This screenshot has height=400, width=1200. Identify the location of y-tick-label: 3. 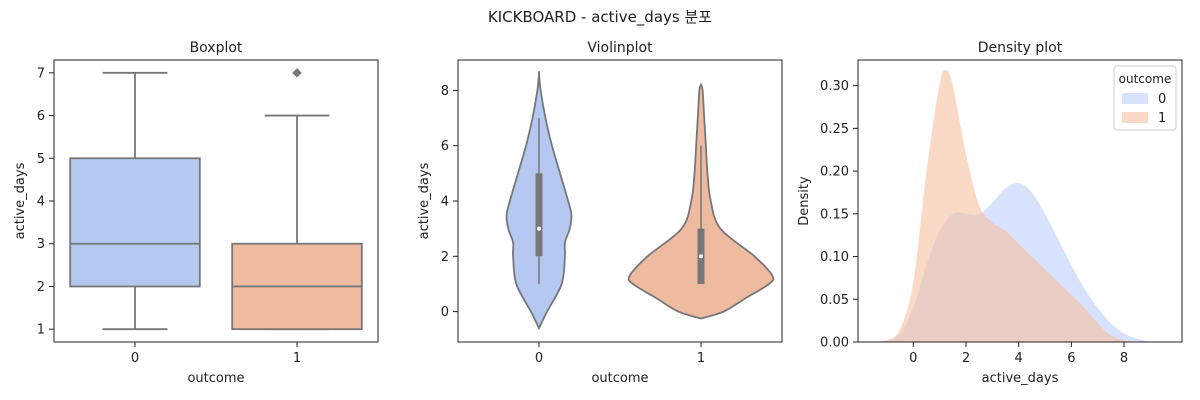
(41, 244).